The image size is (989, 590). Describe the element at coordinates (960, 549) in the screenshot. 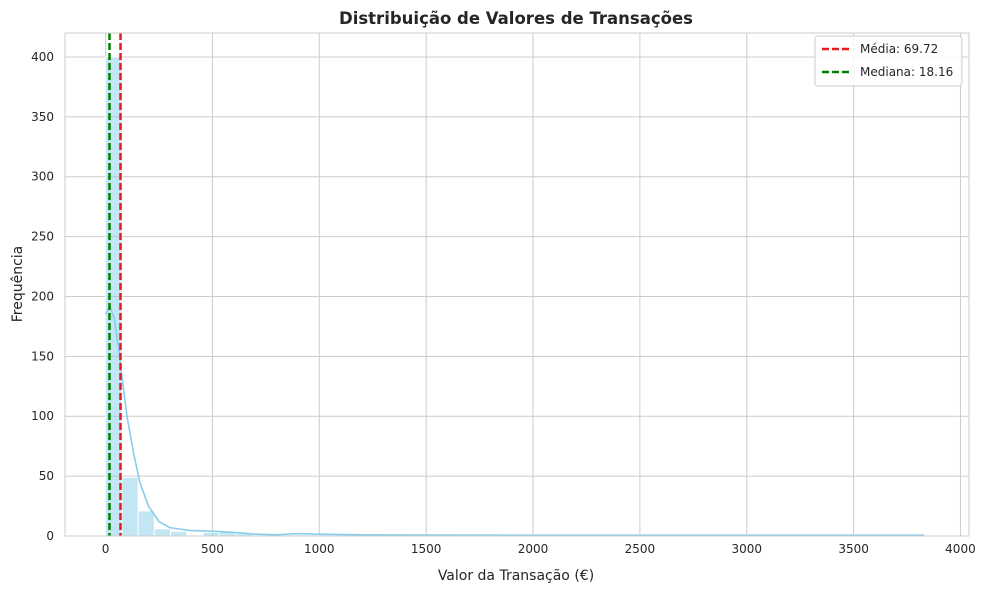

I see `x-tick-label: 4000` at that location.